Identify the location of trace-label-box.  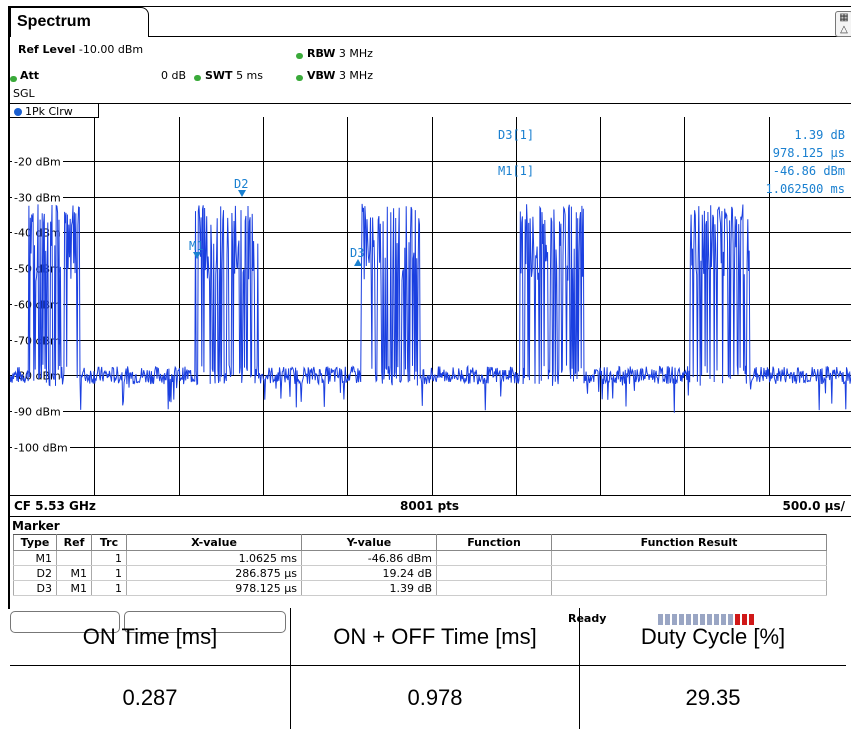
(54, 110).